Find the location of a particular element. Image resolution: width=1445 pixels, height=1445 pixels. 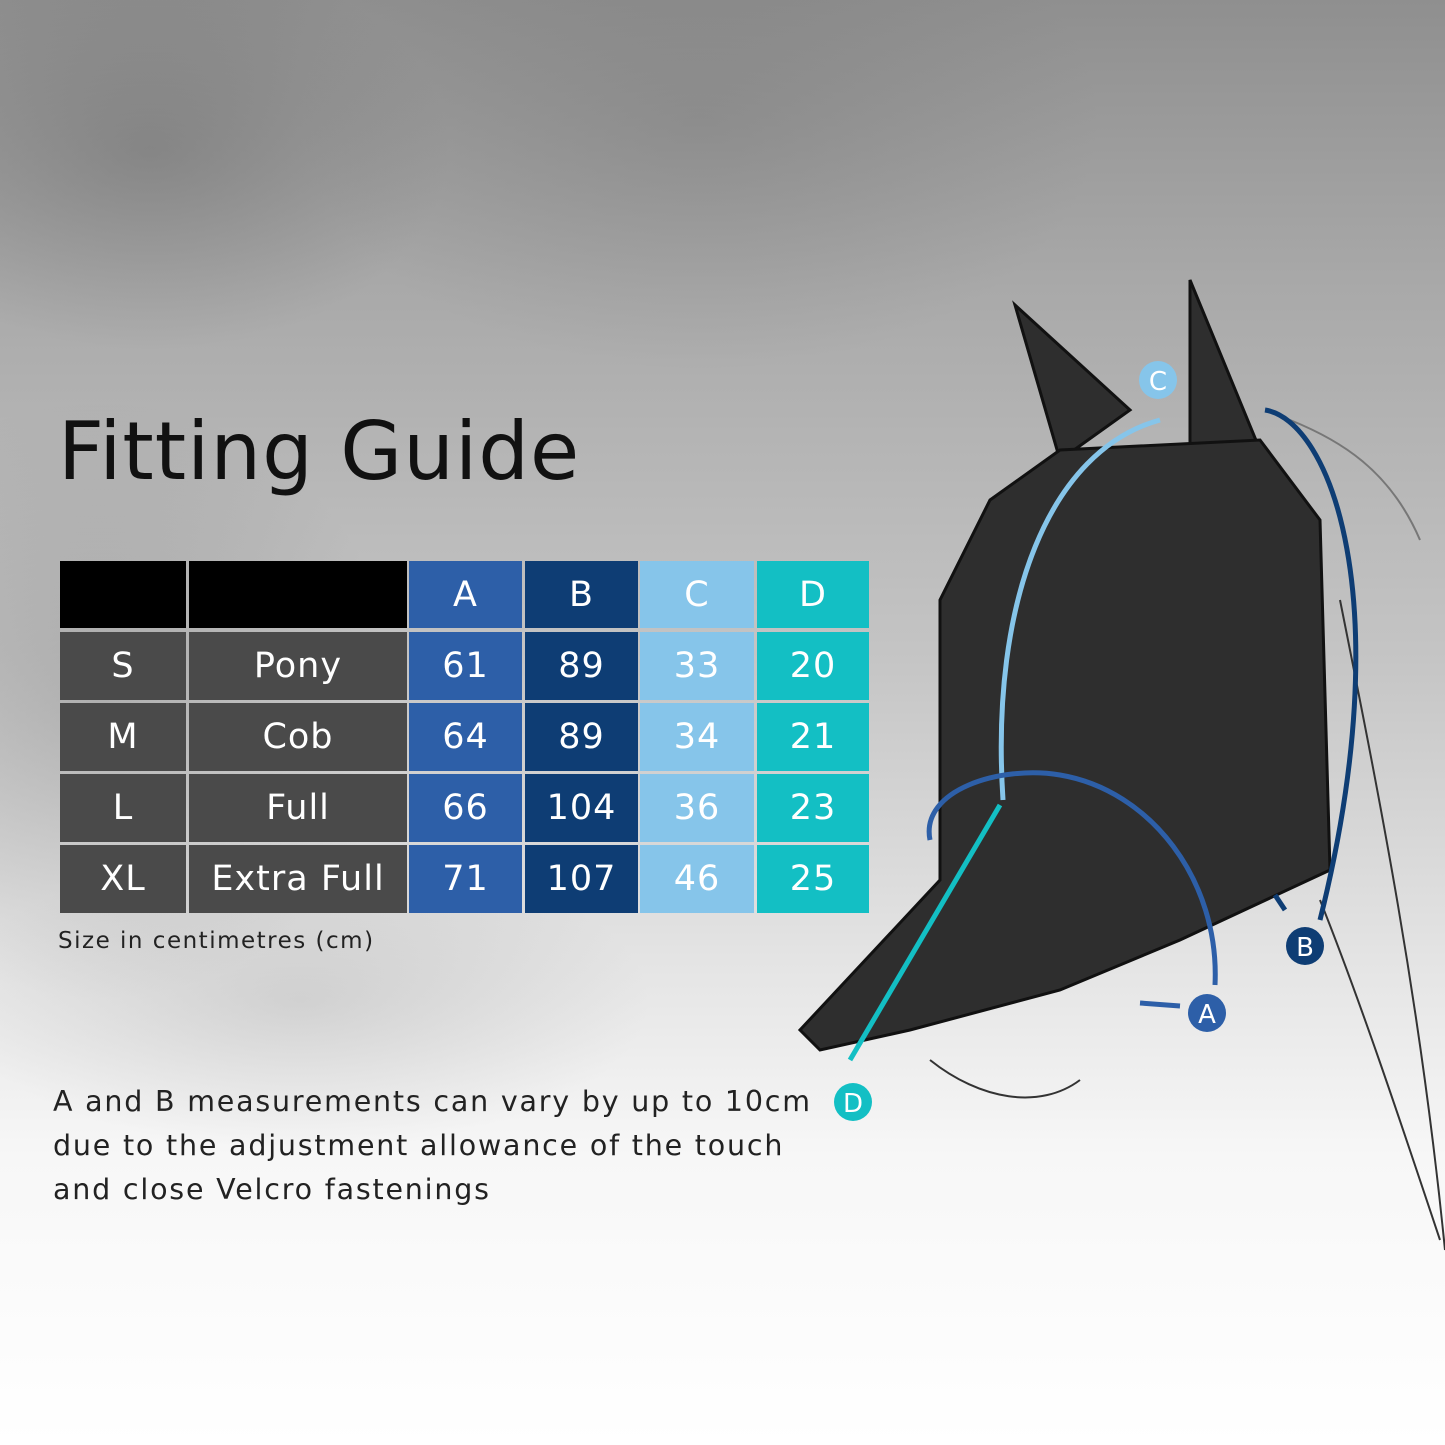

measurement-cell: 23 is located at coordinates (813, 808).